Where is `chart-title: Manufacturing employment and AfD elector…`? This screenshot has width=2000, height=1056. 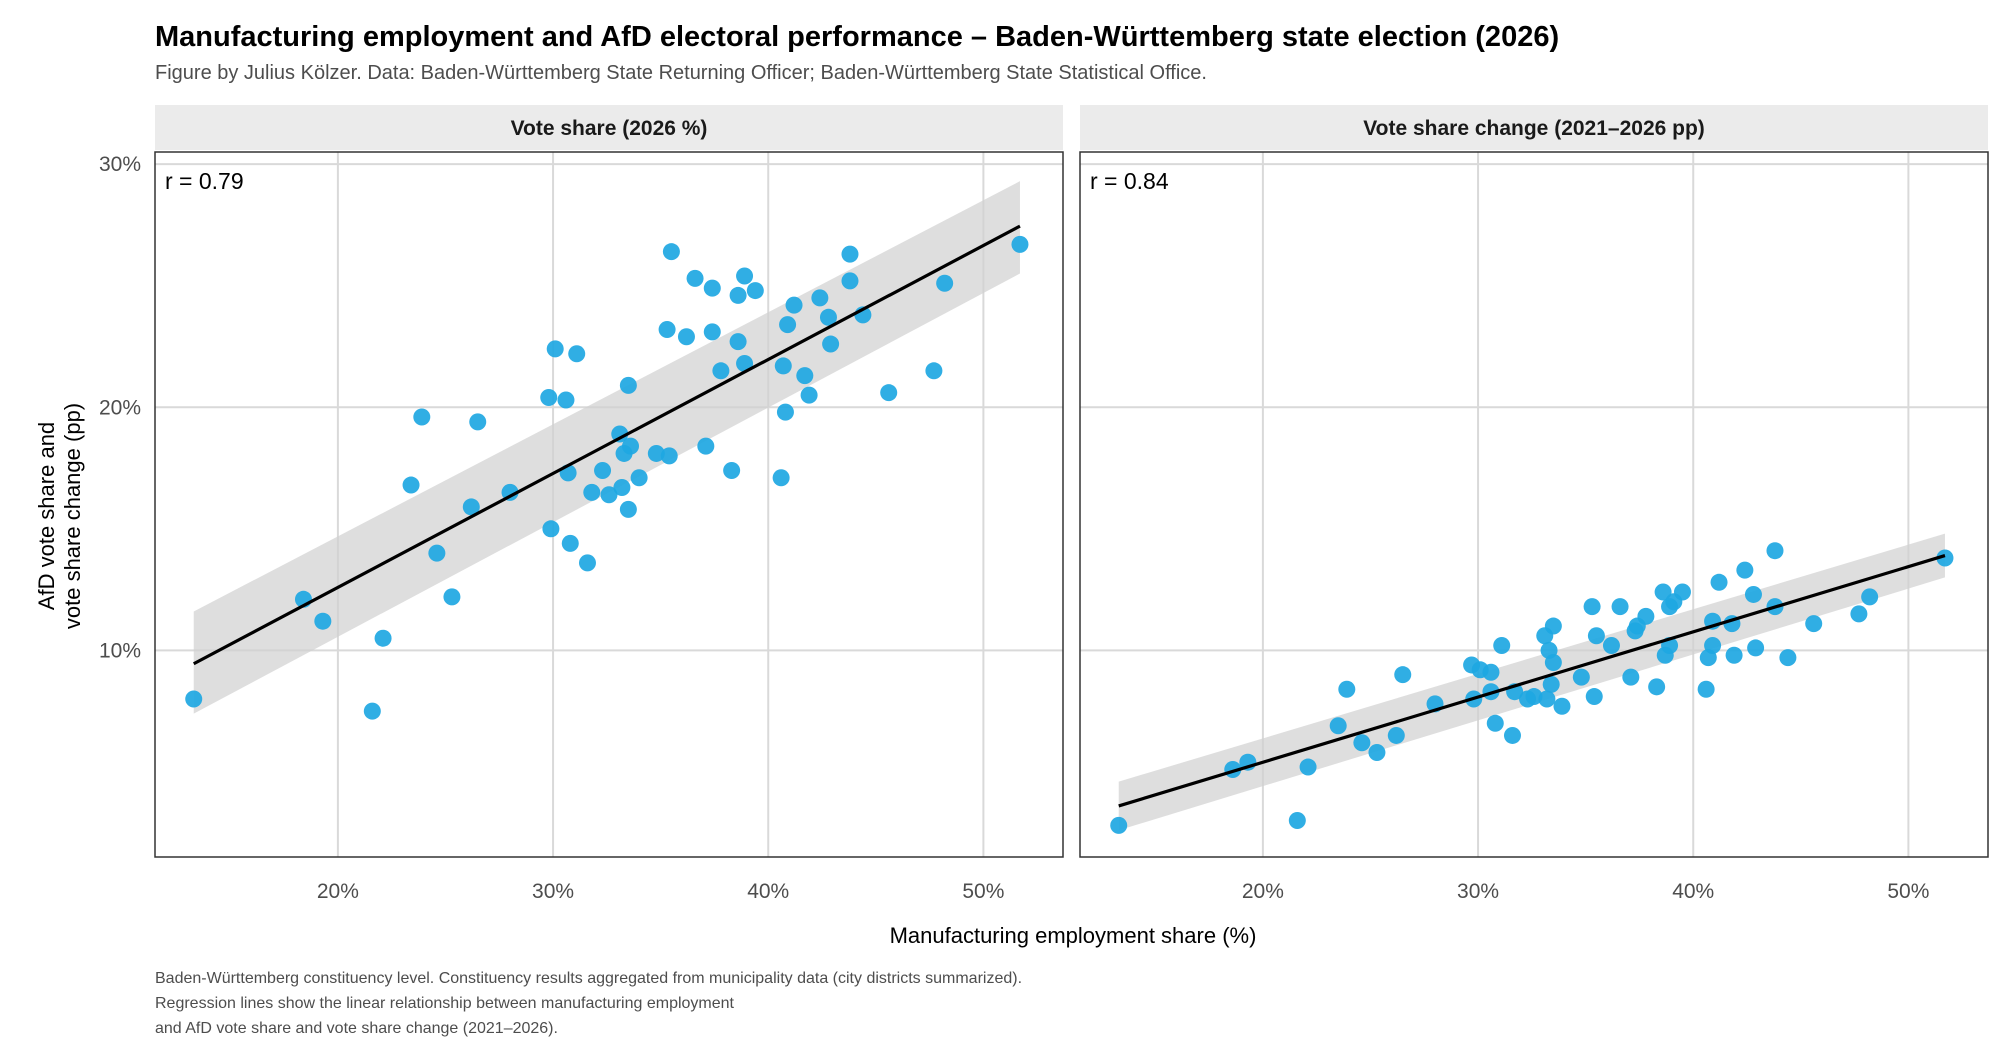 chart-title: Manufacturing employment and AfD elector… is located at coordinates (857, 37).